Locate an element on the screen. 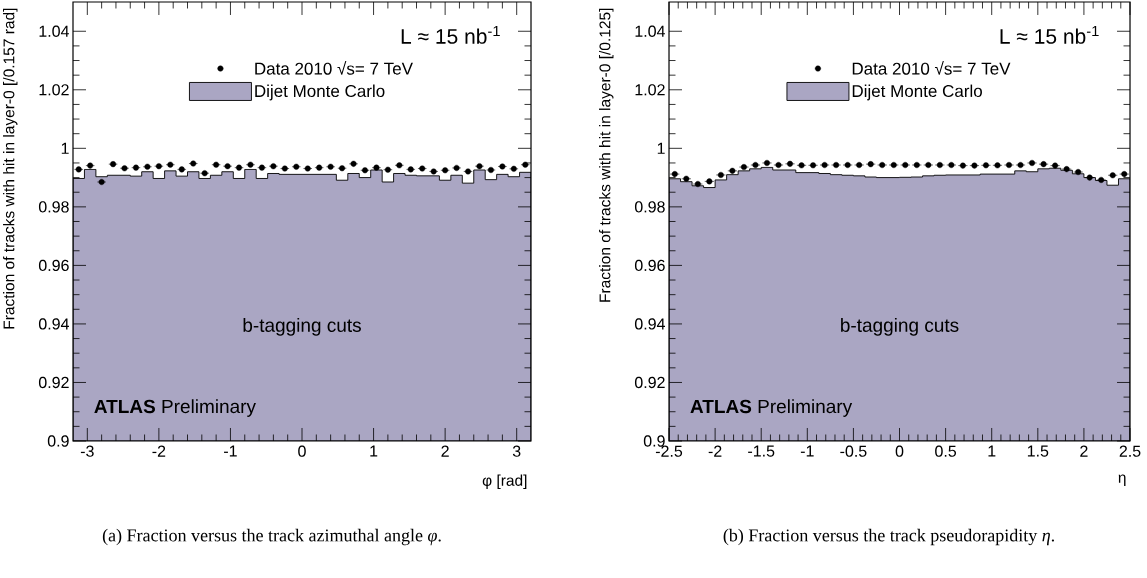  x-tick-label: -3 is located at coordinates (87, 451).